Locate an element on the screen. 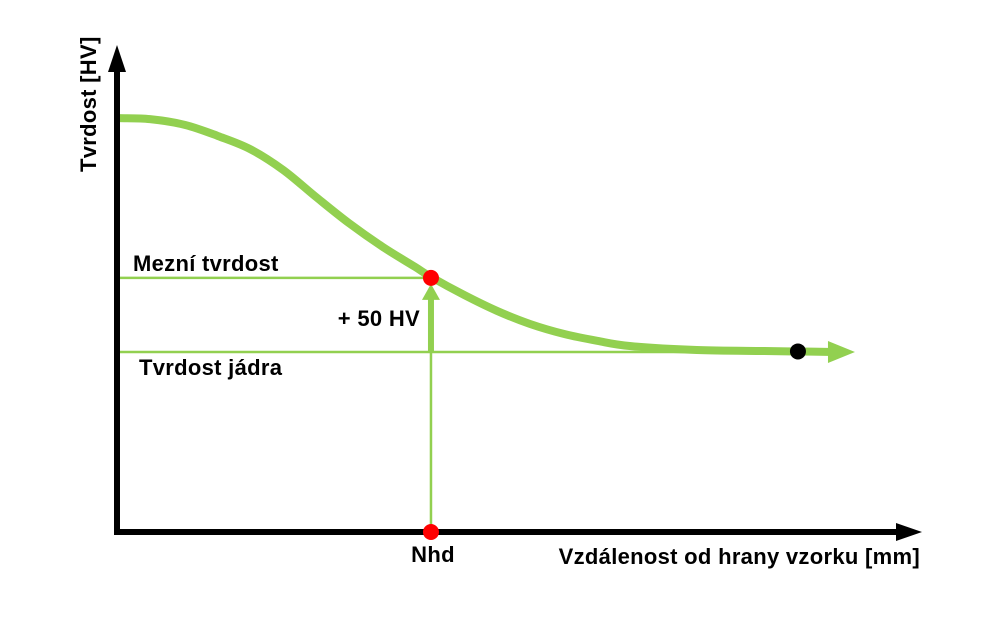 This screenshot has height=622, width=1000. reference-levels is located at coordinates (480, 315).